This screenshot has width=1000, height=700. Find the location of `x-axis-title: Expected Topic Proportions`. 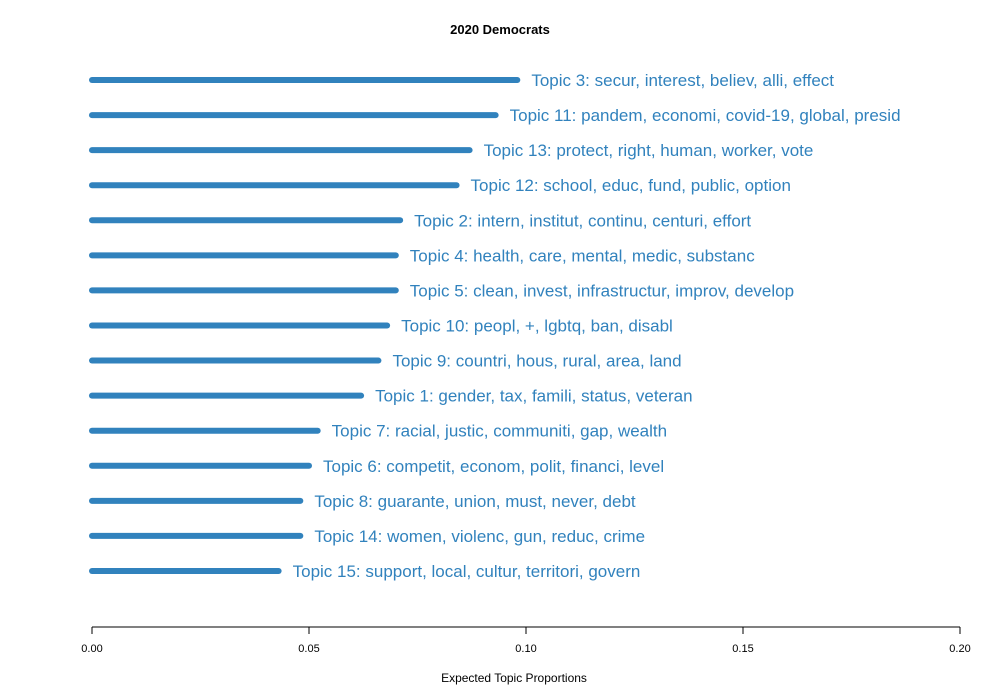

x-axis-title: Expected Topic Proportions is located at coordinates (514, 678).